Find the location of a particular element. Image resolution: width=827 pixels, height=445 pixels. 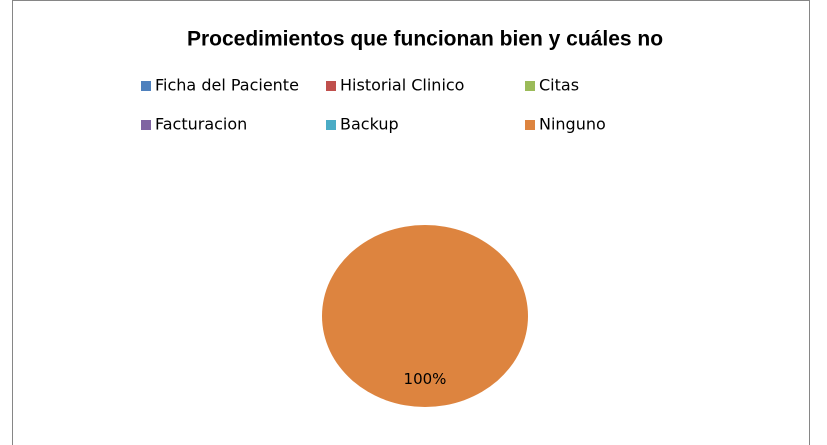

data-label: 100% is located at coordinates (425, 379).